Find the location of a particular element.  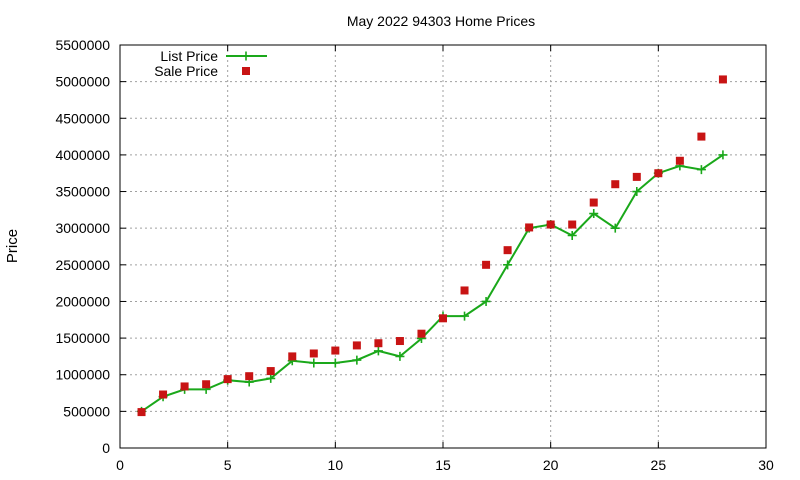

y-tick-label: 500000 is located at coordinates (86, 411).